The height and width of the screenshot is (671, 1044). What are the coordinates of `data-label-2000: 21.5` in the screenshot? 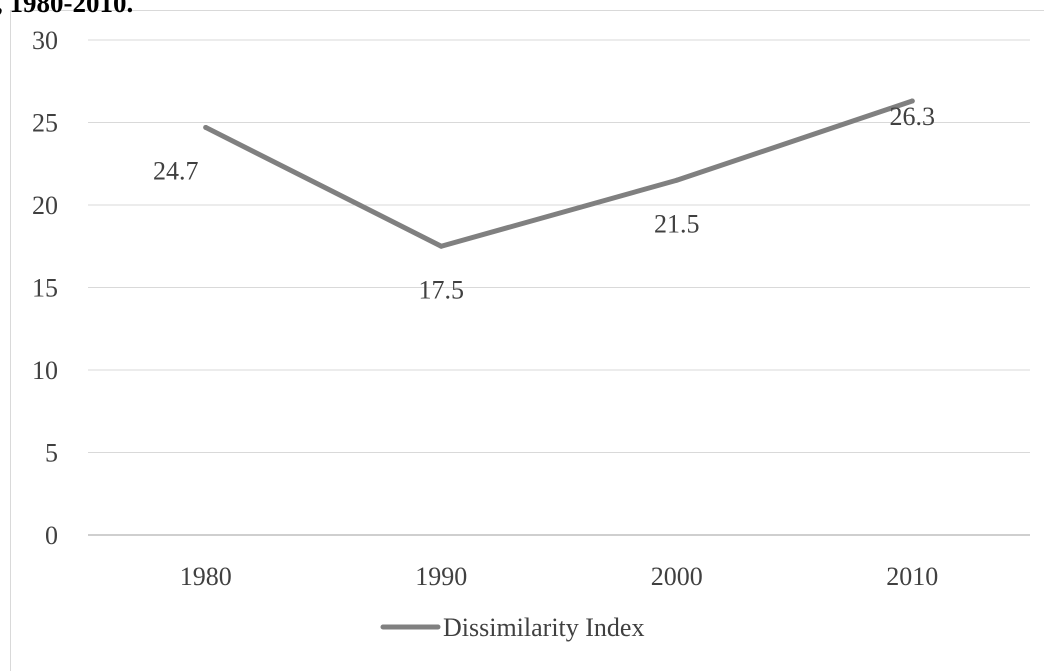 It's located at (677, 223).